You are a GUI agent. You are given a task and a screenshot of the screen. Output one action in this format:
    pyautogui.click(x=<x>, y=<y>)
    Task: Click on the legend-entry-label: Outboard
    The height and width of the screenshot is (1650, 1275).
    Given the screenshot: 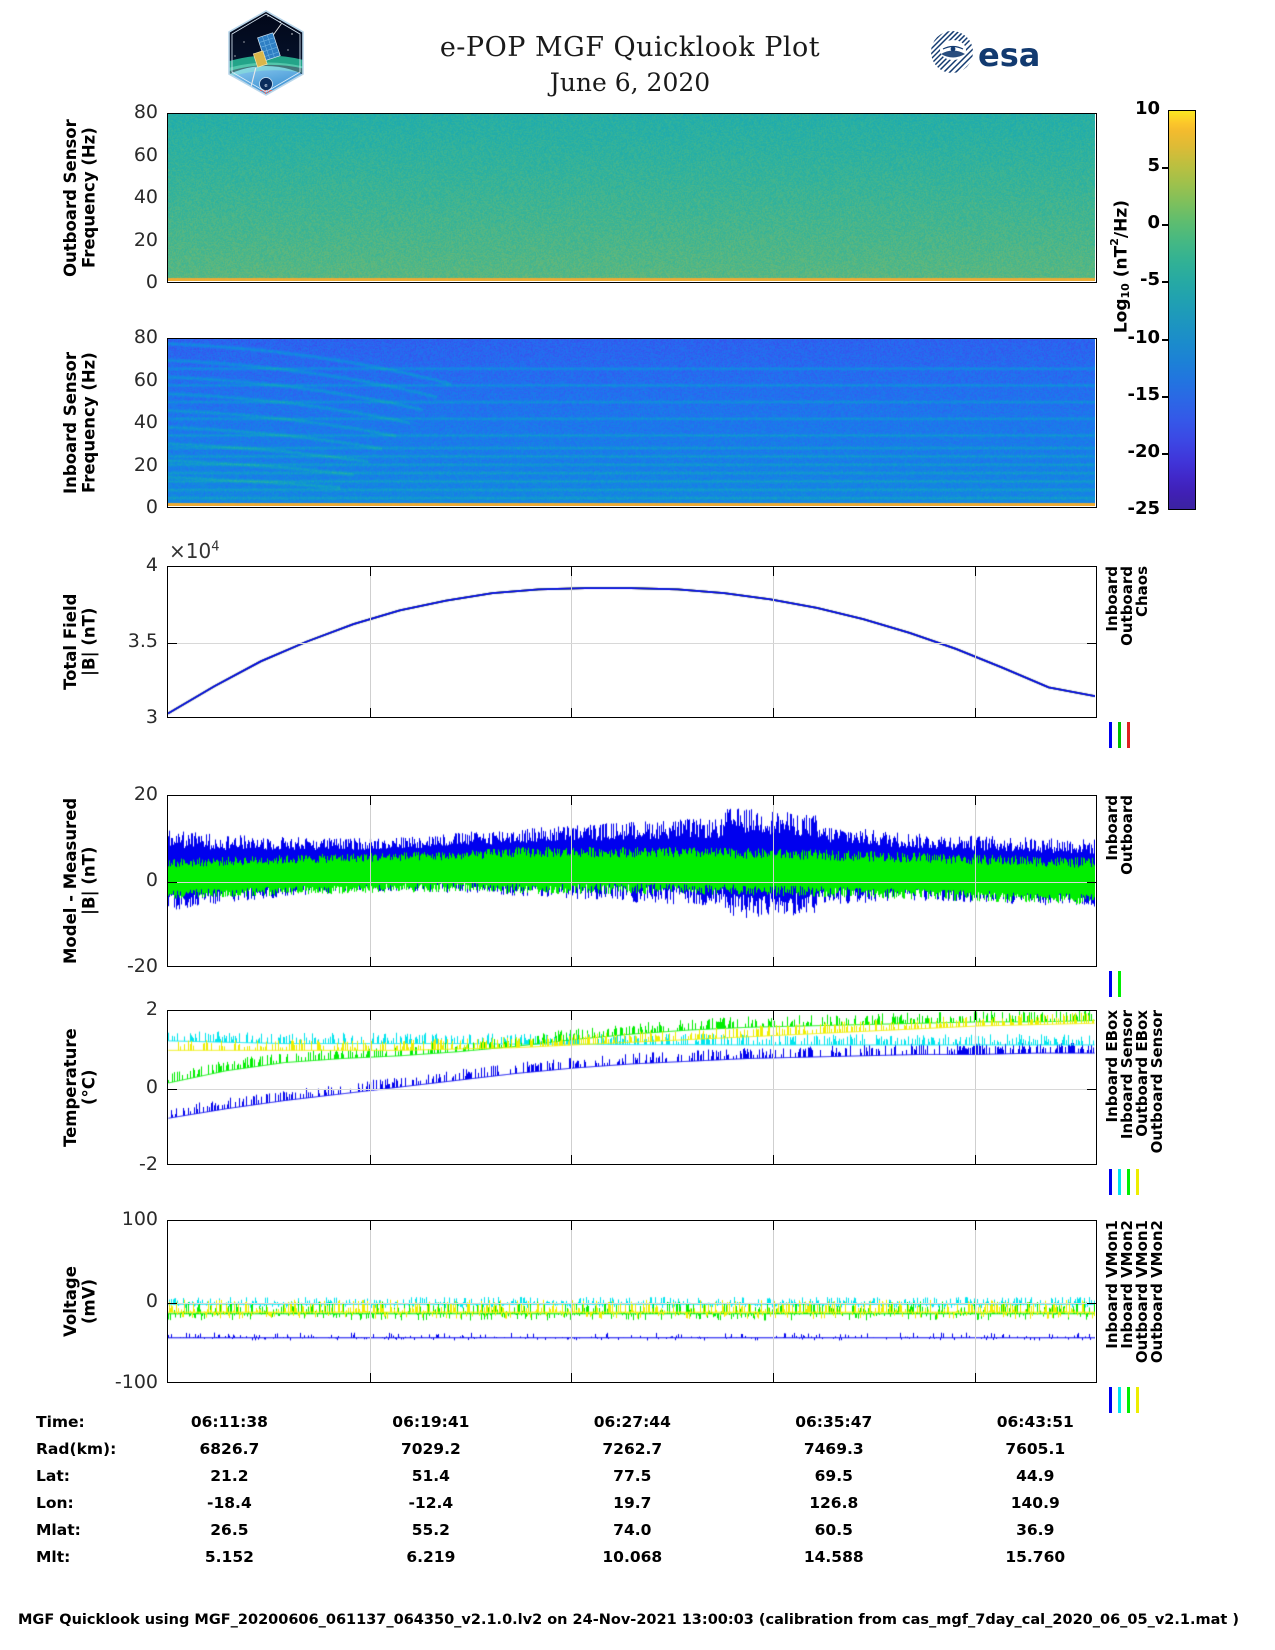 What is the action you would take?
    pyautogui.click(x=1127, y=835)
    